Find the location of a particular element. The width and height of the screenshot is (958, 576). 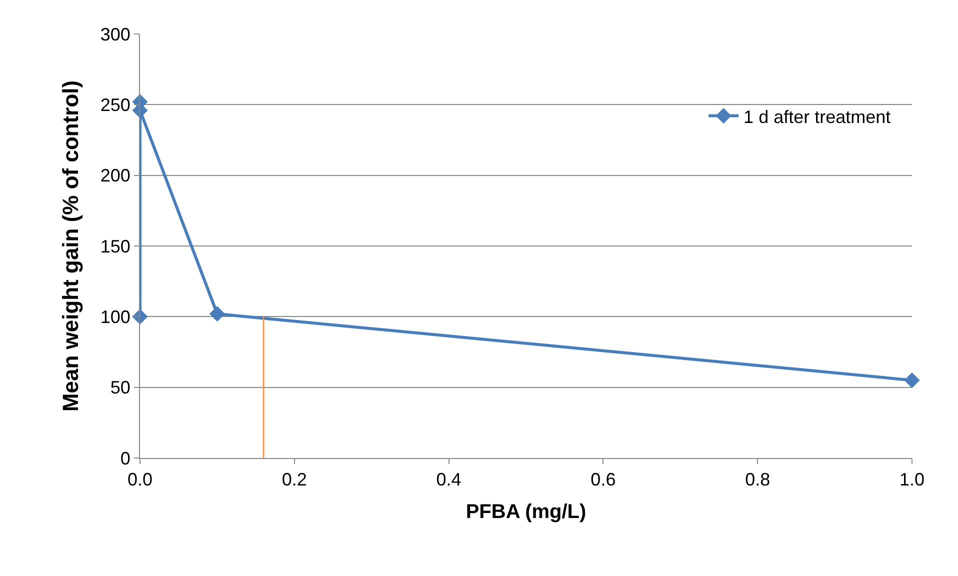

y-tick-label: 100 is located at coordinates (115, 316).